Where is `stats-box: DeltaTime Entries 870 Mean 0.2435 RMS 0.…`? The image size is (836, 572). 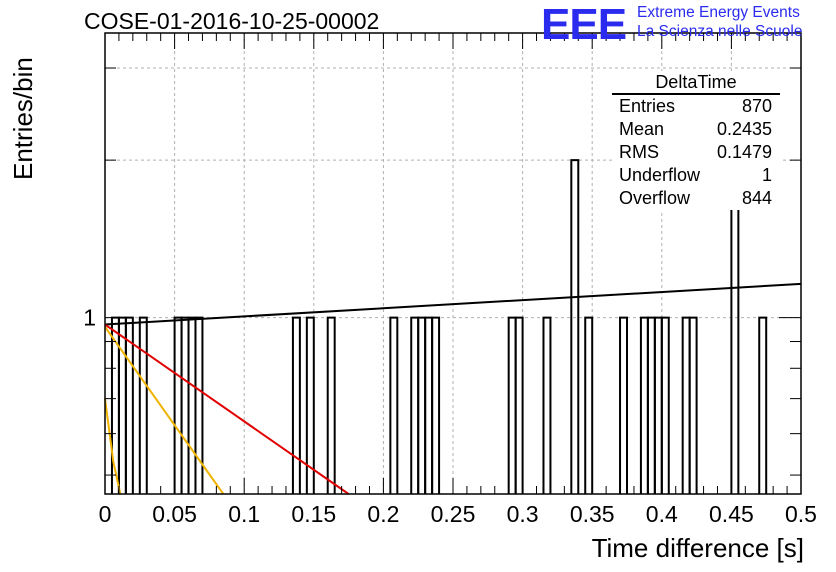
stats-box: DeltaTime Entries 870 Mean 0.2435 RMS 0.… is located at coordinates (696, 140).